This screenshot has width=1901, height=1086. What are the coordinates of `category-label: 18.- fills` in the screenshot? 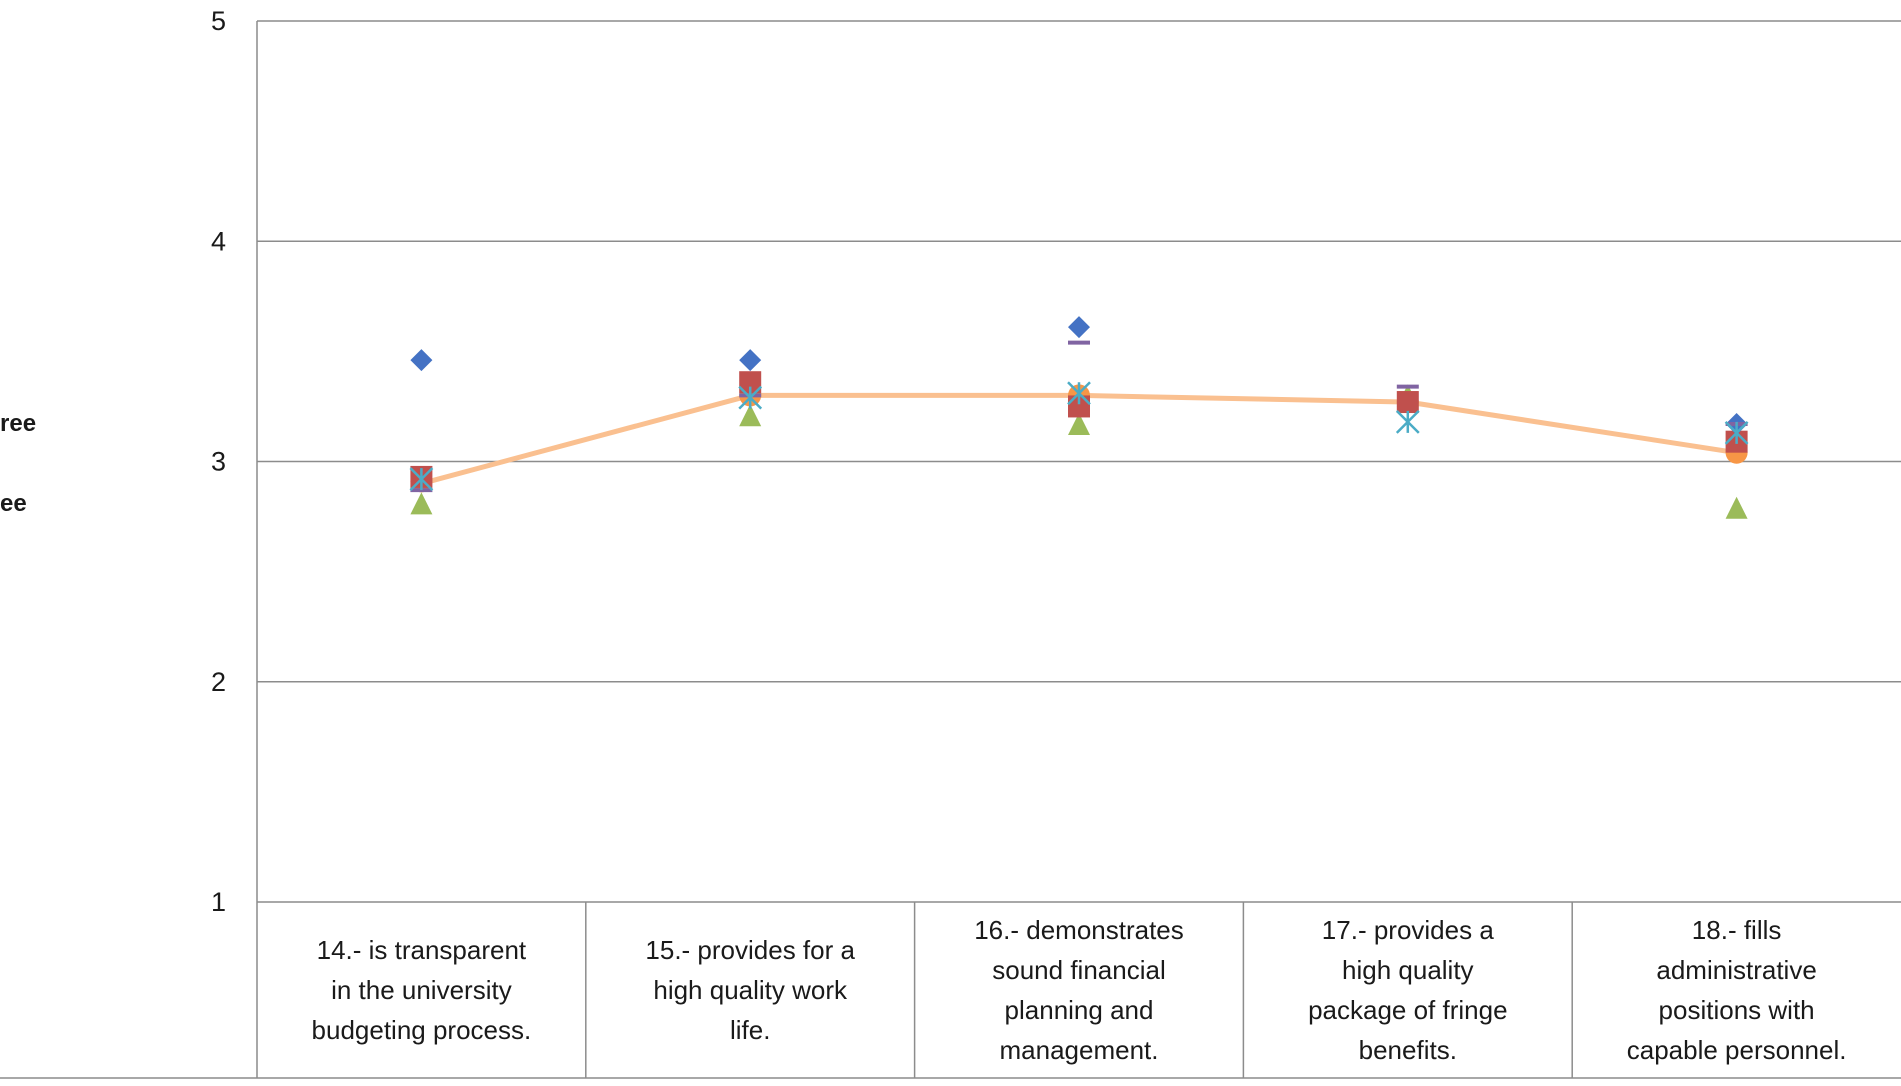 It's located at (1737, 930).